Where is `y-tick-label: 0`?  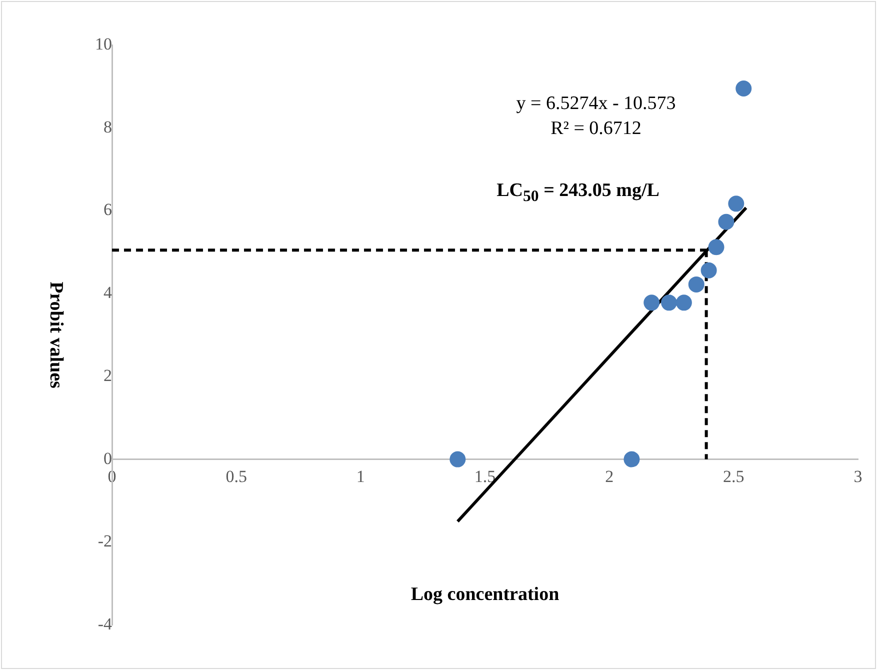 y-tick-label: 0 is located at coordinates (108, 458).